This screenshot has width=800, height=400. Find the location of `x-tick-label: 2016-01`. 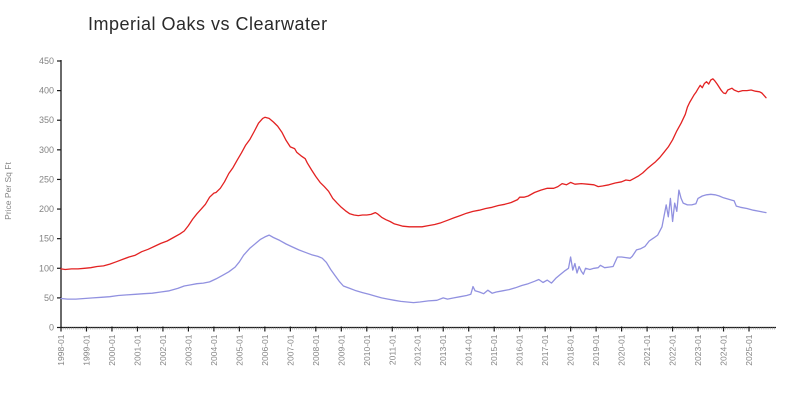

x-tick-label: 2016-01 is located at coordinates (520, 349).